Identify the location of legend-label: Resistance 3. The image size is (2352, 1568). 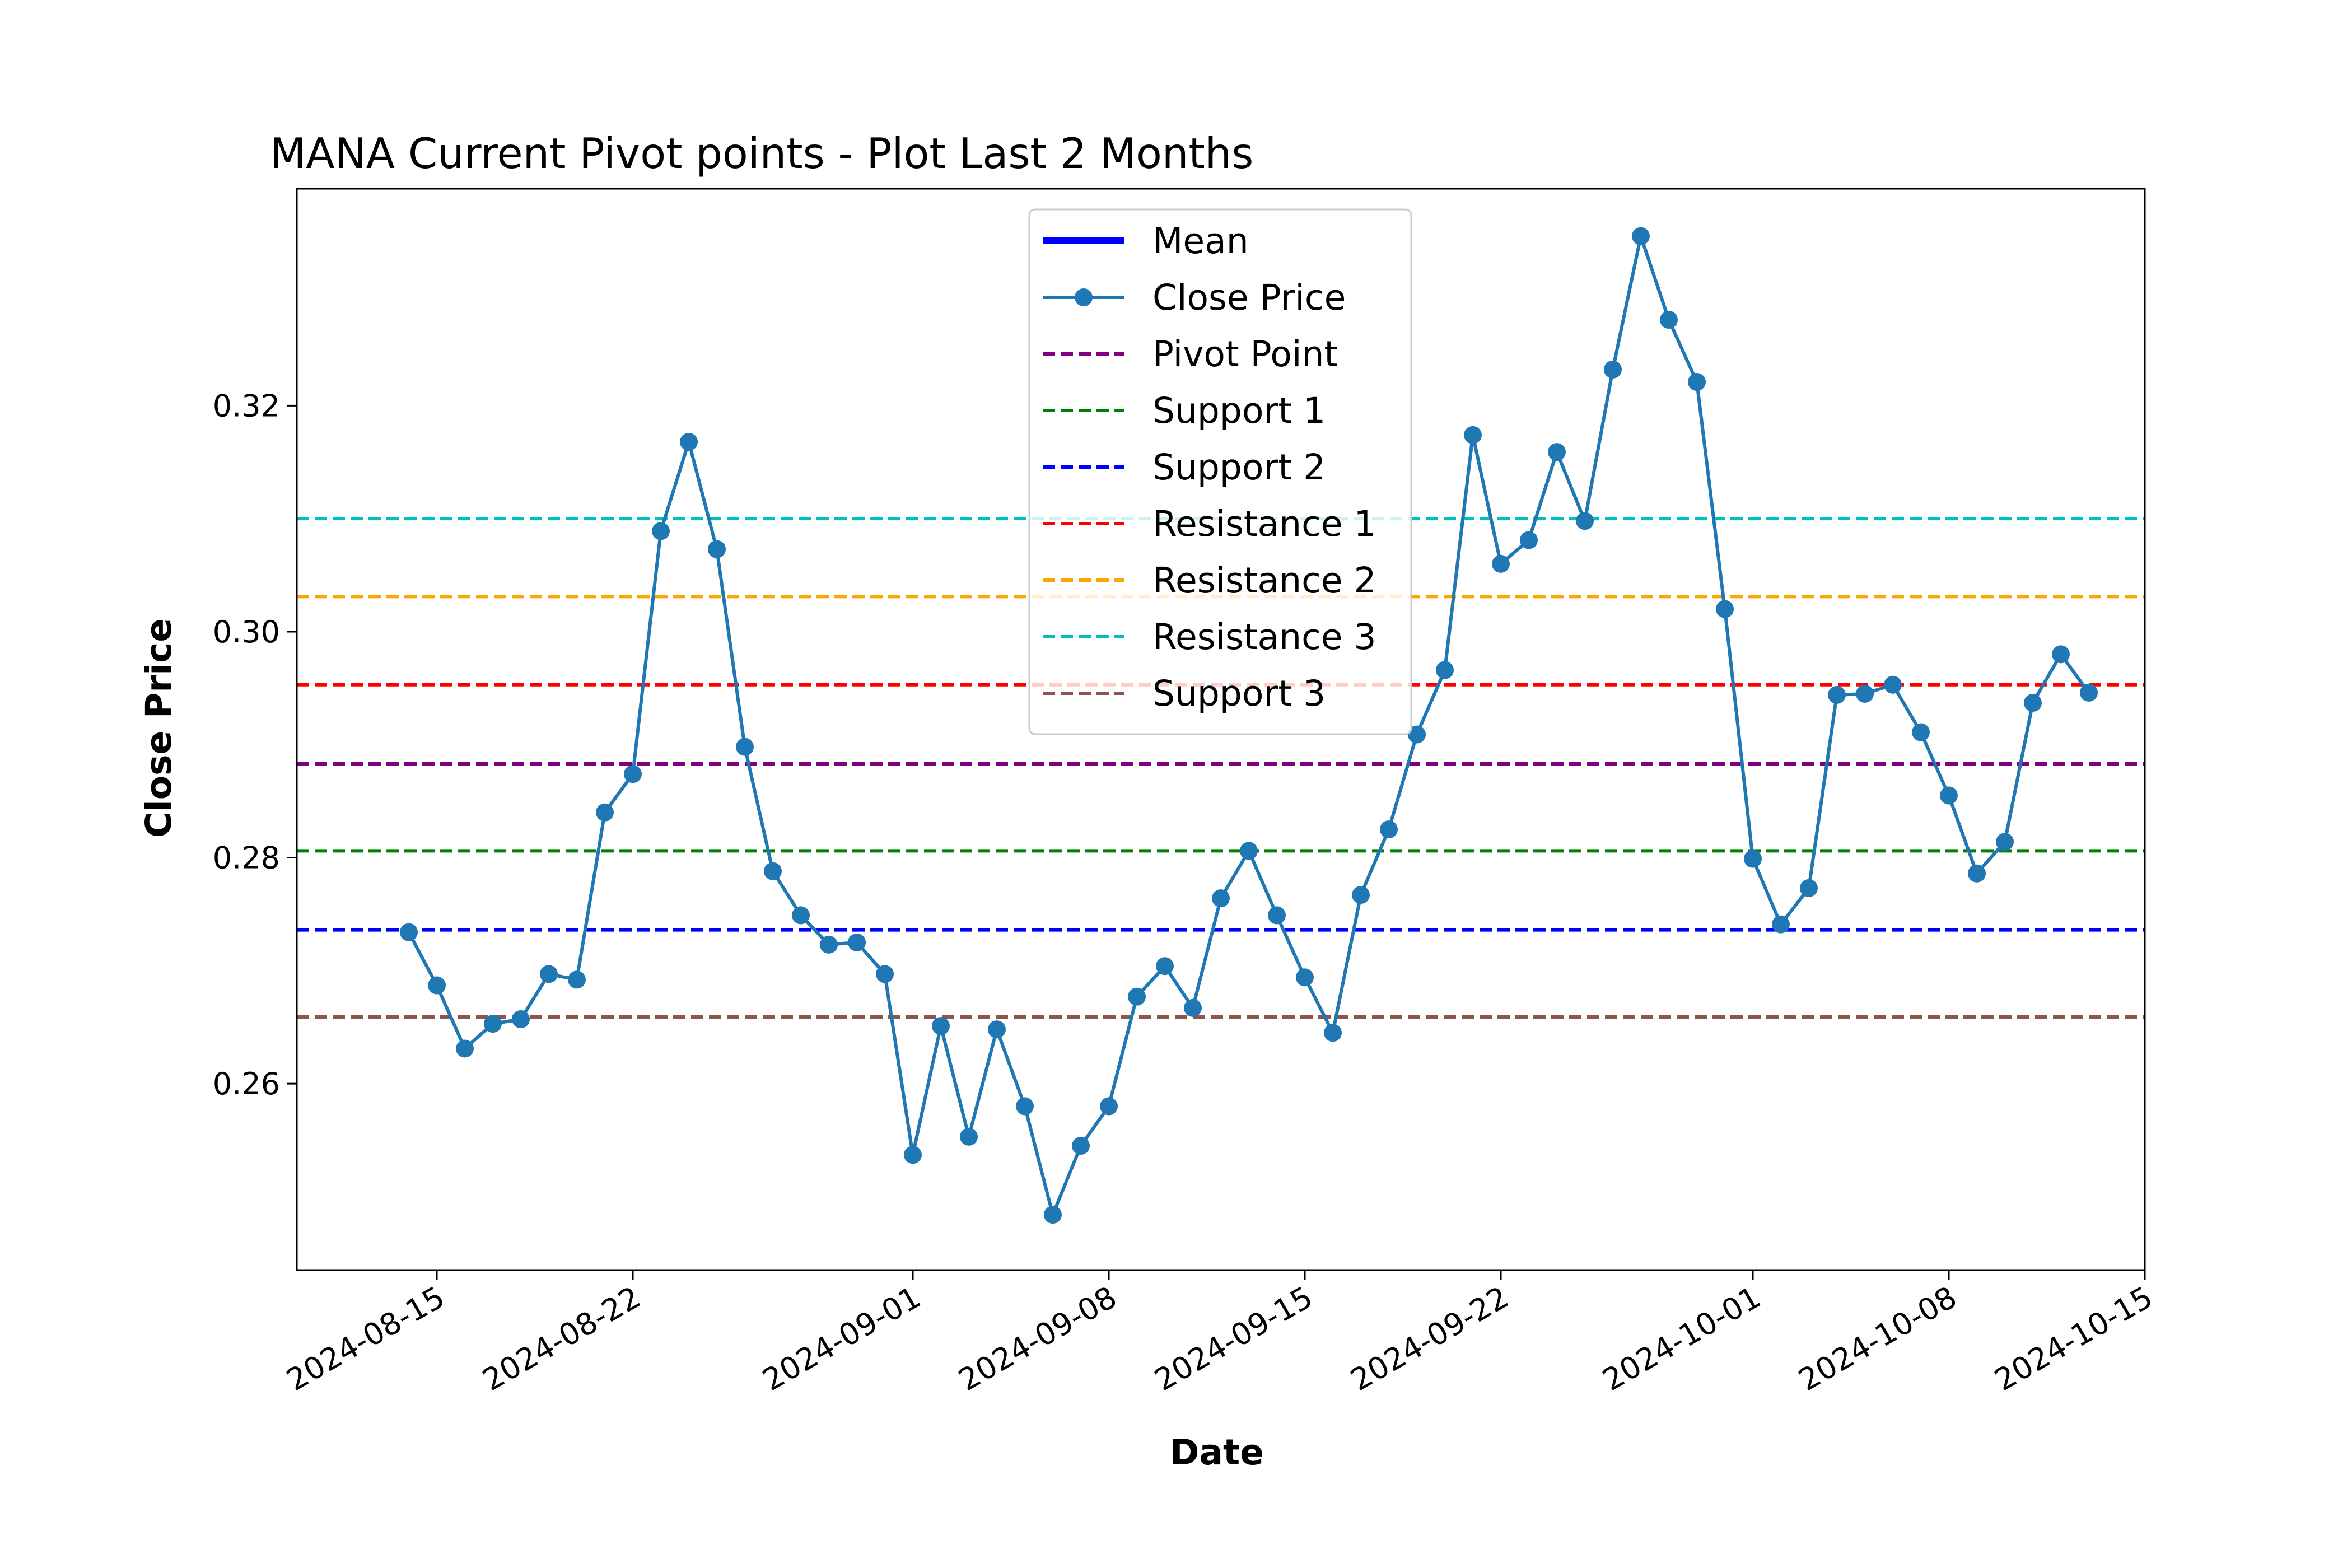
(1264, 637).